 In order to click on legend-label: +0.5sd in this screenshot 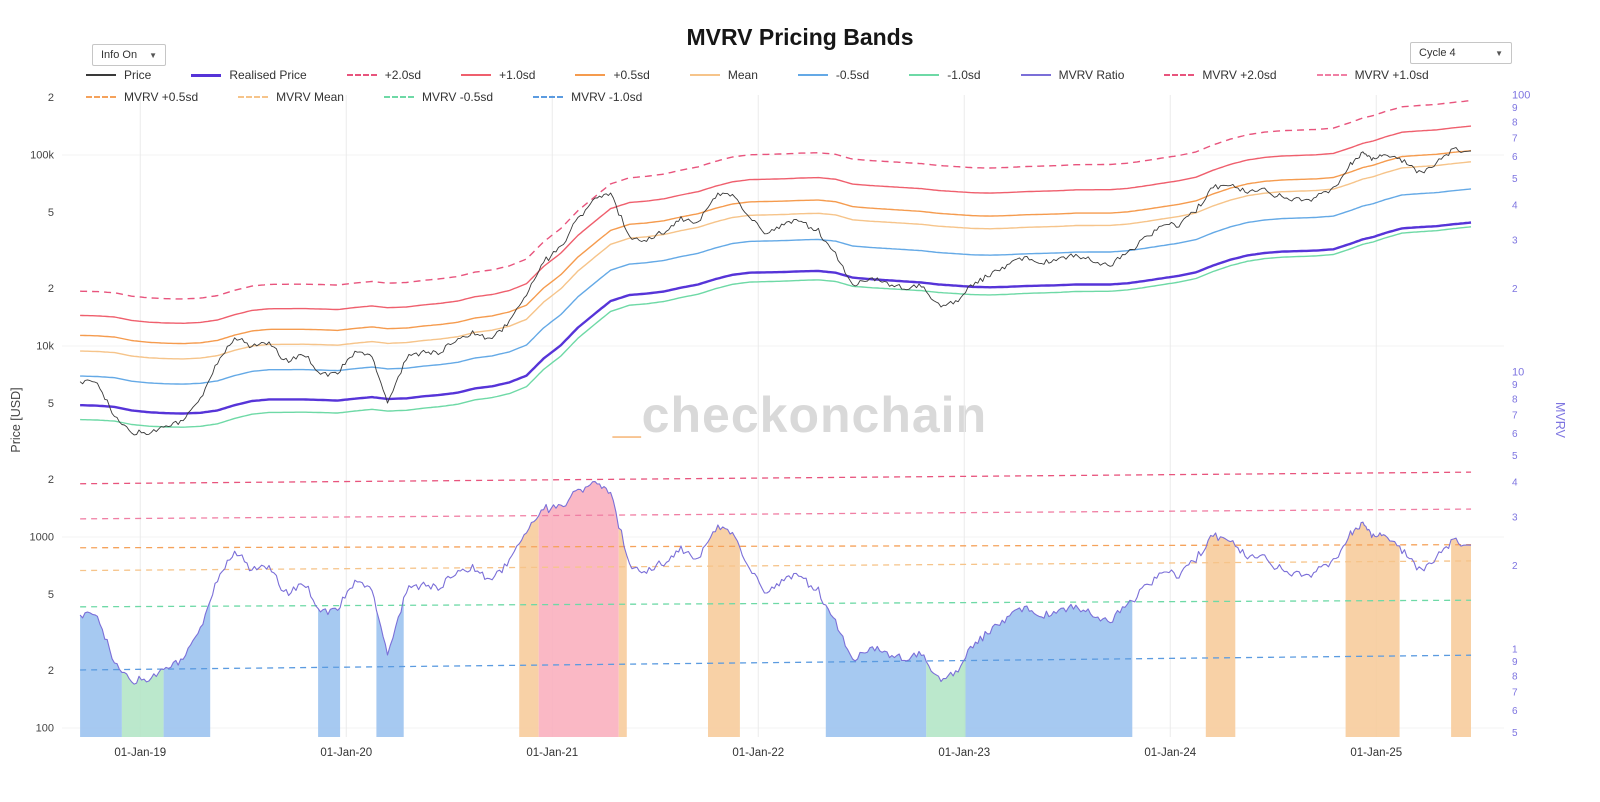, I will do `click(631, 75)`.